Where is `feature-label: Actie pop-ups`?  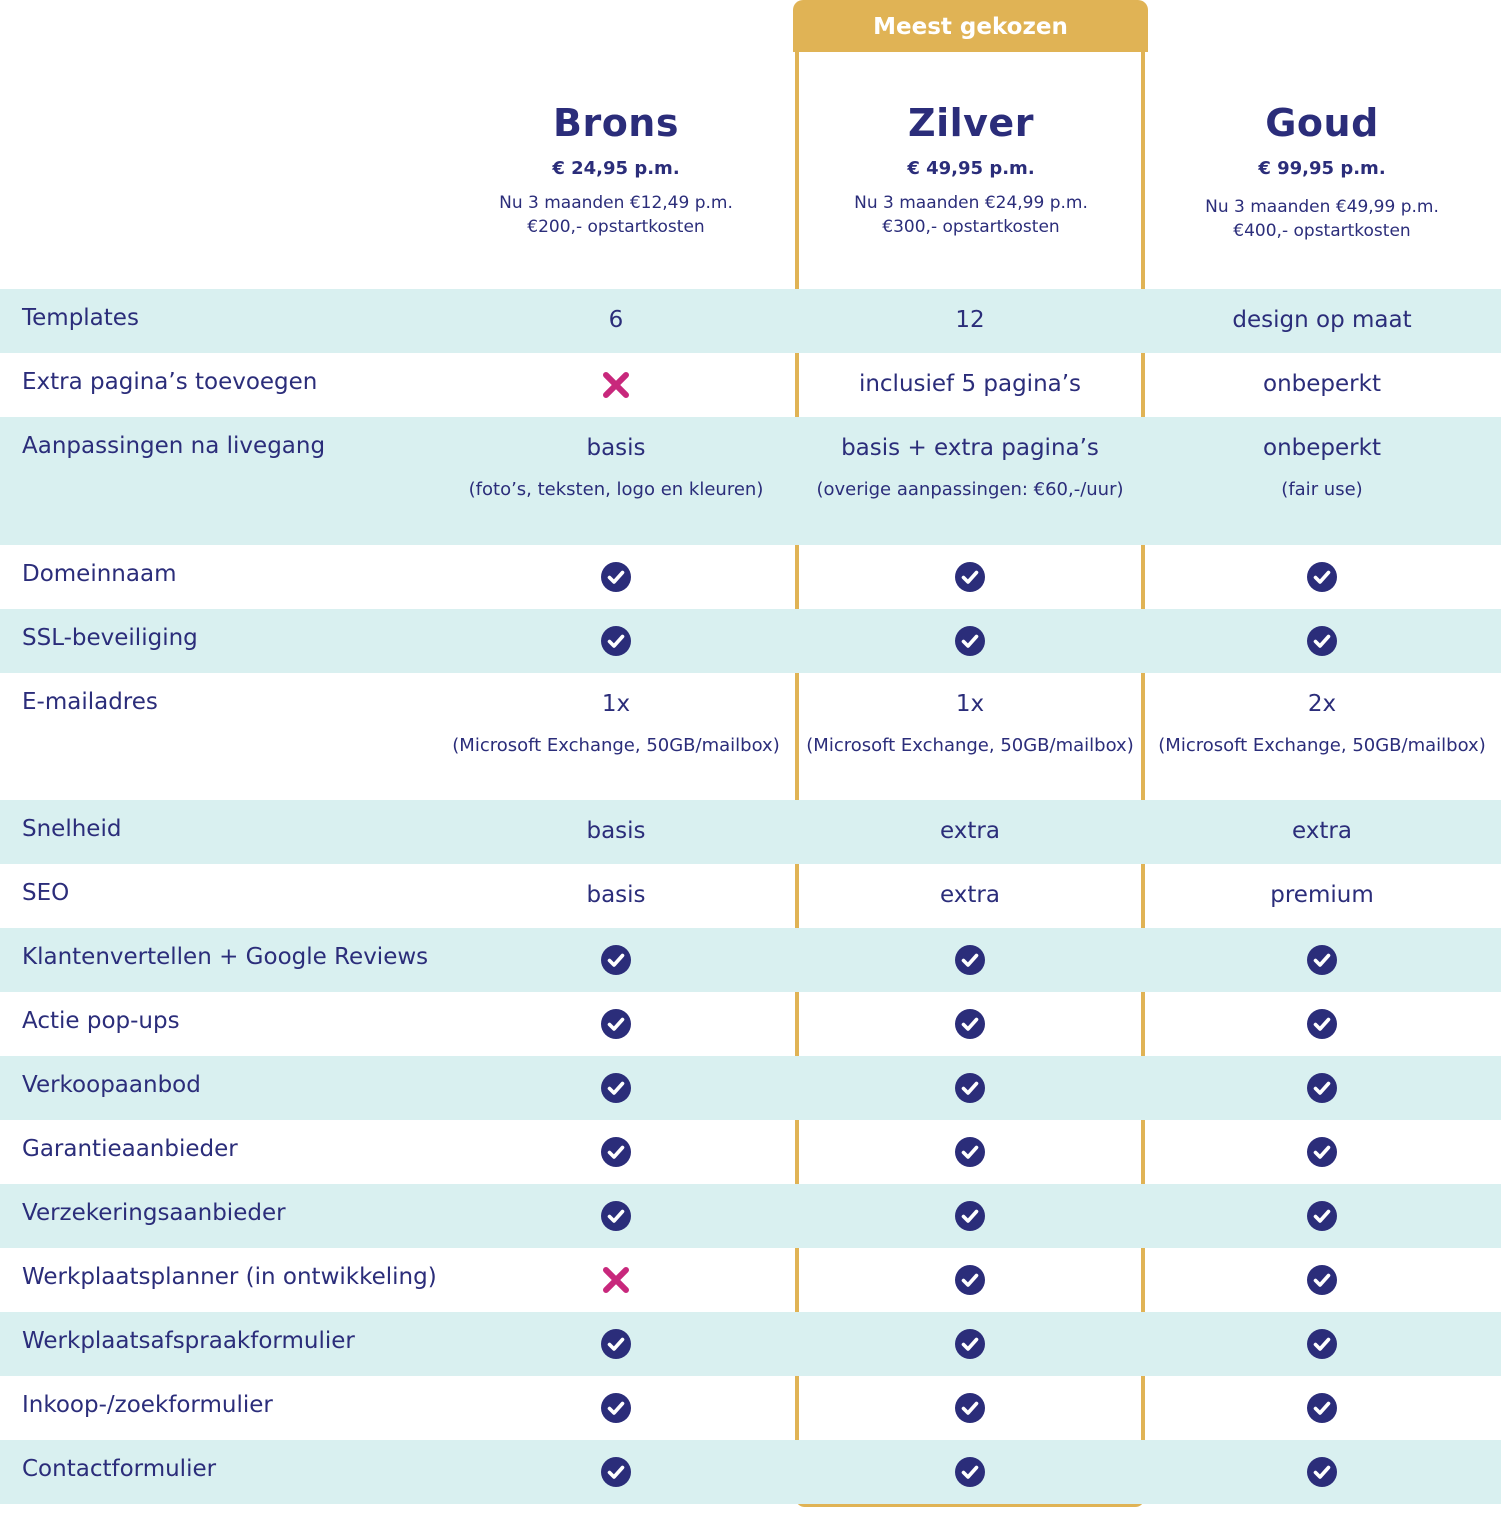 feature-label: Actie pop-ups is located at coordinates (101, 1021).